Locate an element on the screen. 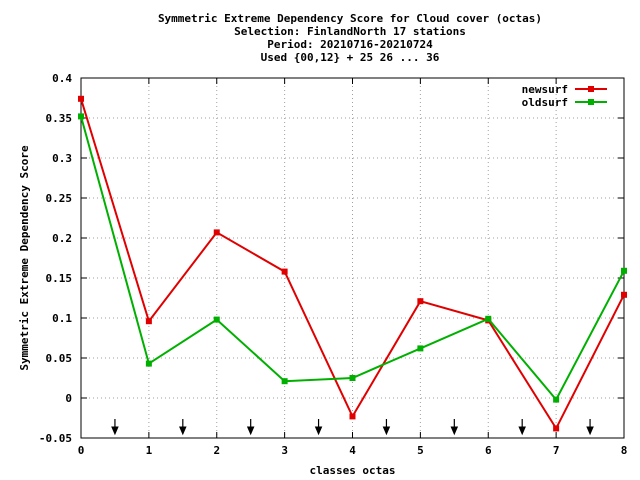 This screenshot has height=480, width=640. x-tick-label: 1 is located at coordinates (149, 450).